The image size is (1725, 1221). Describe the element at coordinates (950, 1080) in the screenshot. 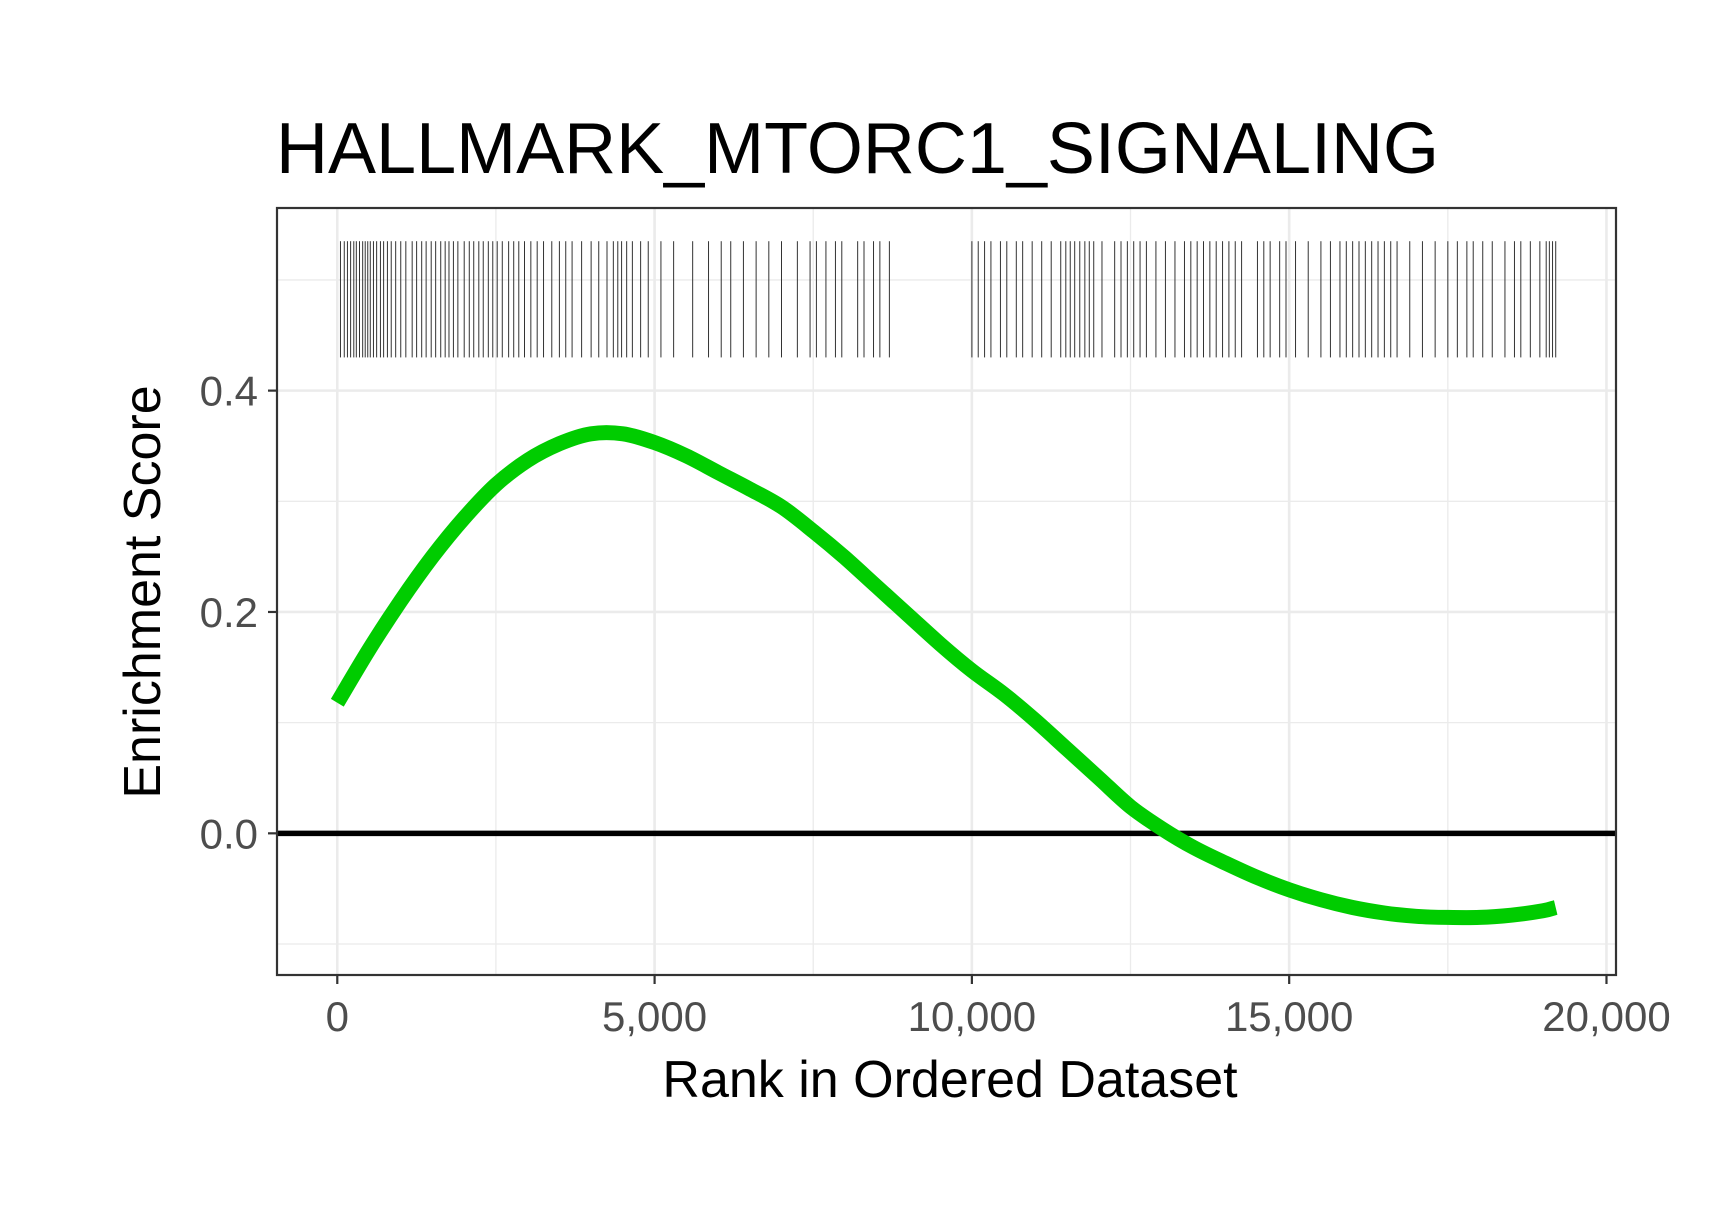

I see `x-axis-title: Rank in Ordered Dataset` at that location.